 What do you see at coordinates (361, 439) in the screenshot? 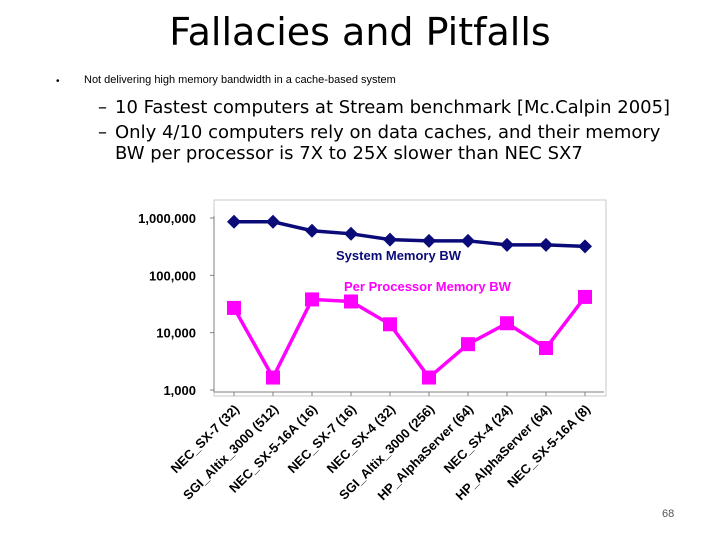
I see `x-tick-label: NEC_SX-4 (32)` at bounding box center [361, 439].